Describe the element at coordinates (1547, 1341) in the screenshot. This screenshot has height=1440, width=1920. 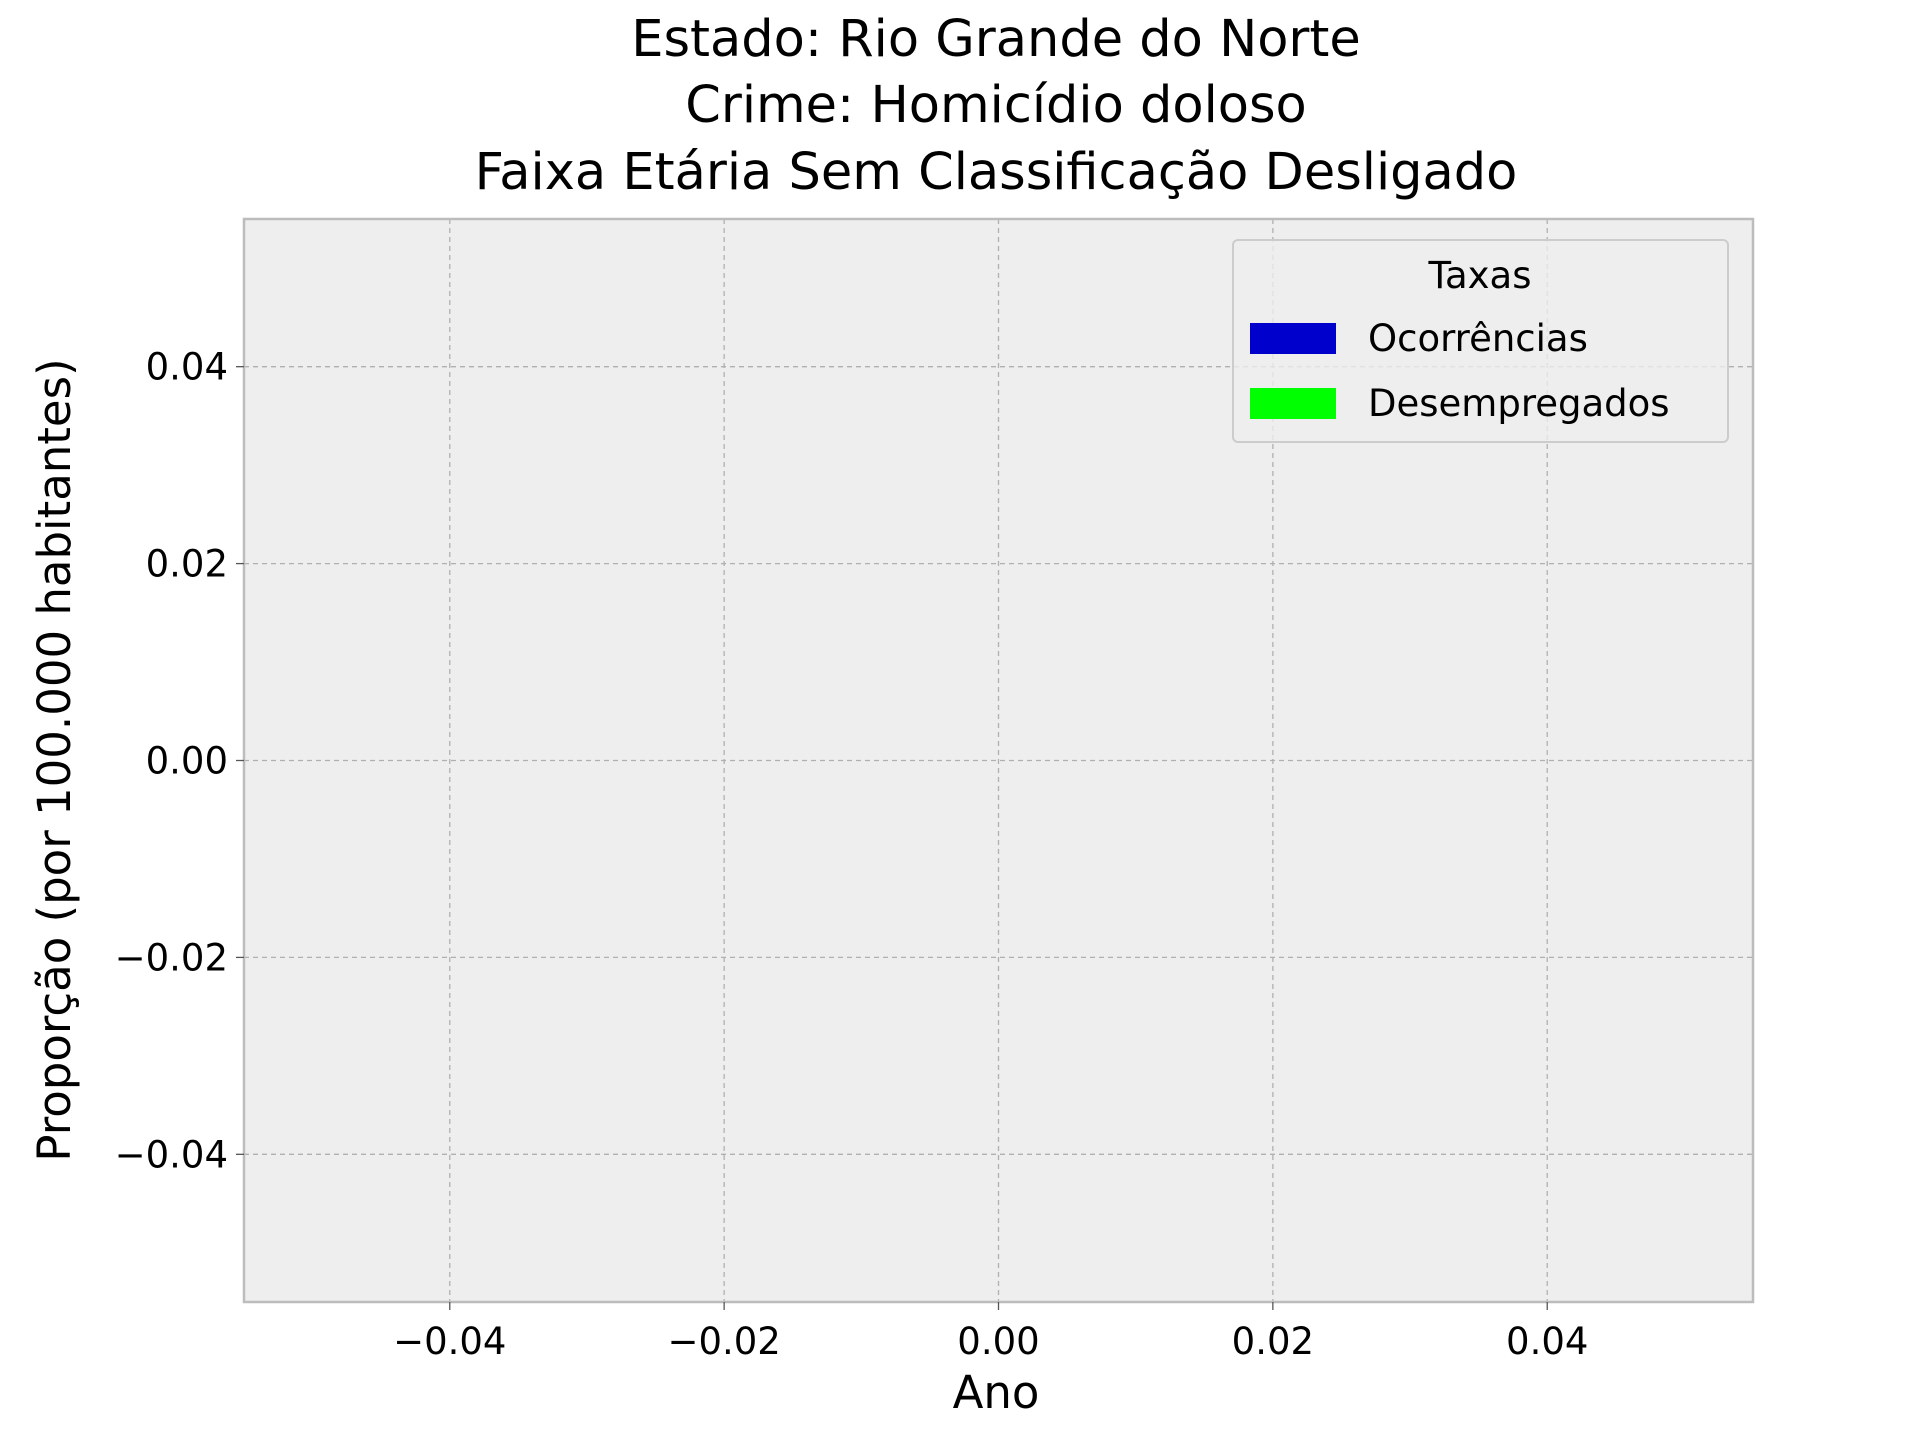
I see `x-tick-label-4: 0.04` at that location.